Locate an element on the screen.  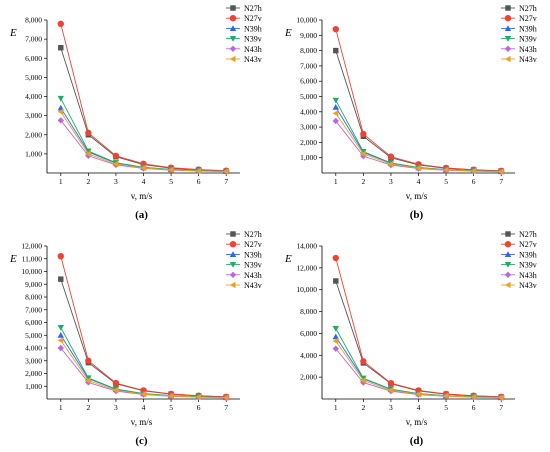
y-tick-label: 14,000 is located at coordinates (306, 246).